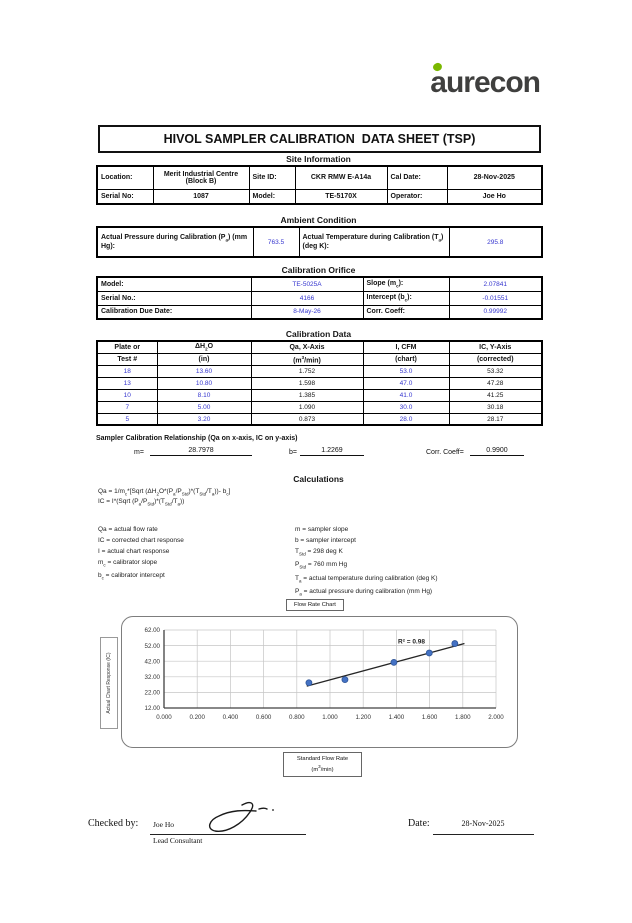 This screenshot has height=923, width=632. Describe the element at coordinates (417, 177) in the screenshot. I see `site-label: Cal Date:` at that location.